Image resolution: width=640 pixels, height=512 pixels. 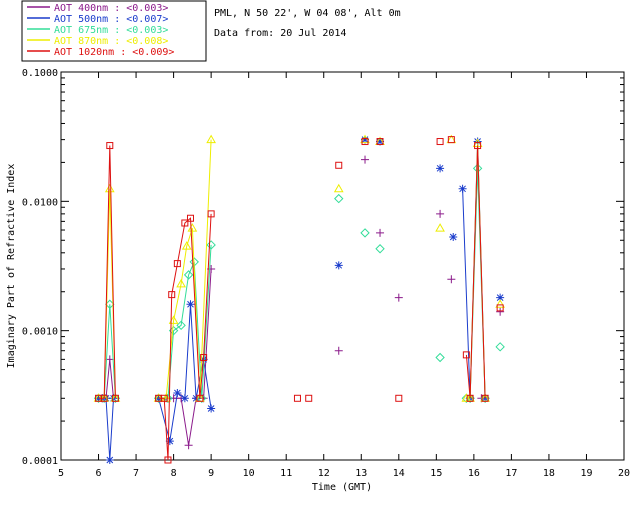 What do you see at coordinates (111, 8) in the screenshot?
I see `legend-entry: AOT 400nm : <0.003>` at bounding box center [111, 8].